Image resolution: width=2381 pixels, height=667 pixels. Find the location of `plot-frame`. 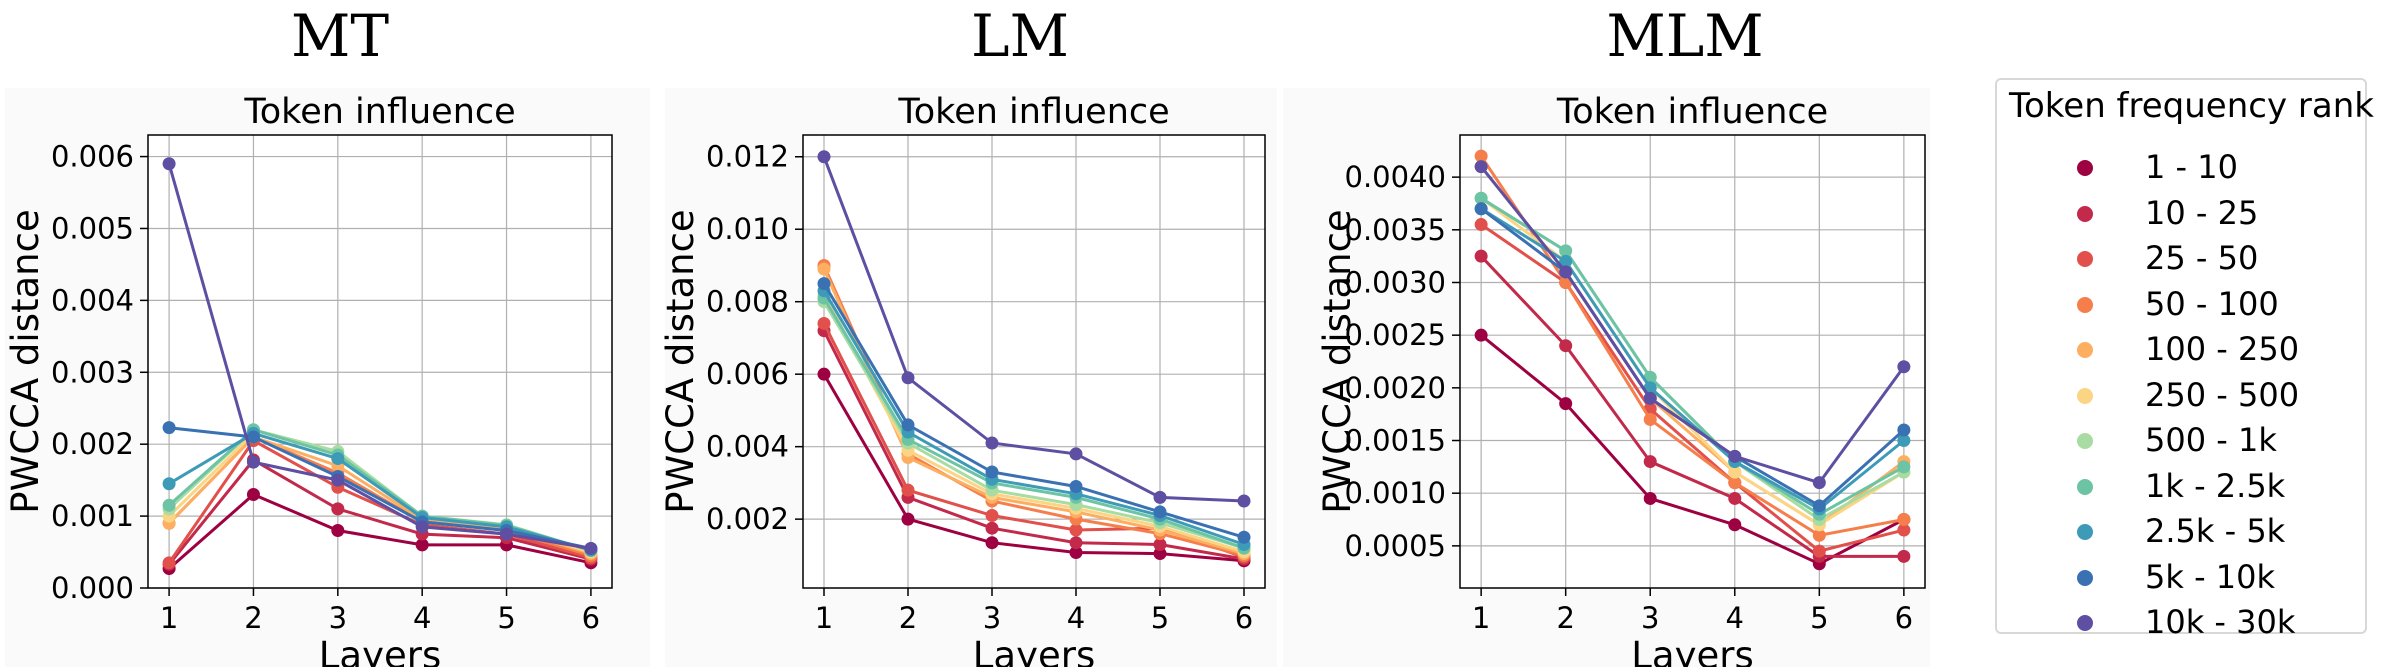

plot-frame is located at coordinates (1692, 361).